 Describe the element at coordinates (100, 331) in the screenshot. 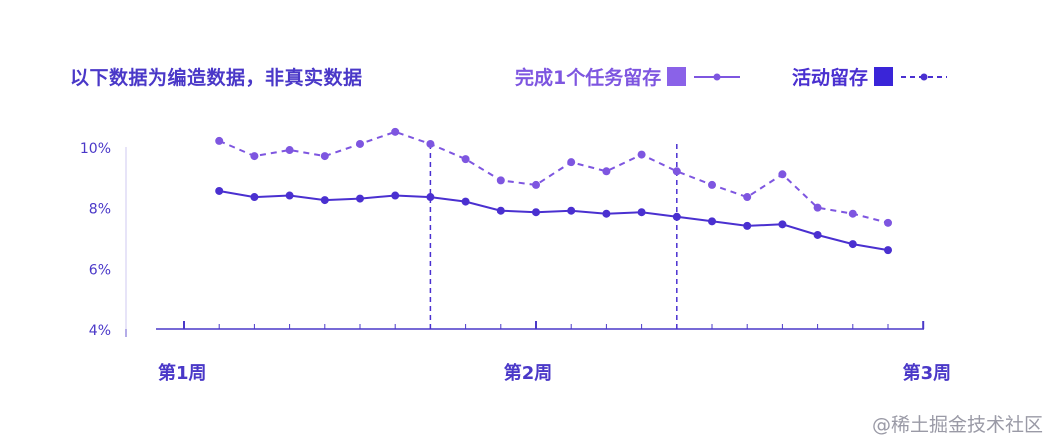

I see `y-tick-label: 4%` at that location.